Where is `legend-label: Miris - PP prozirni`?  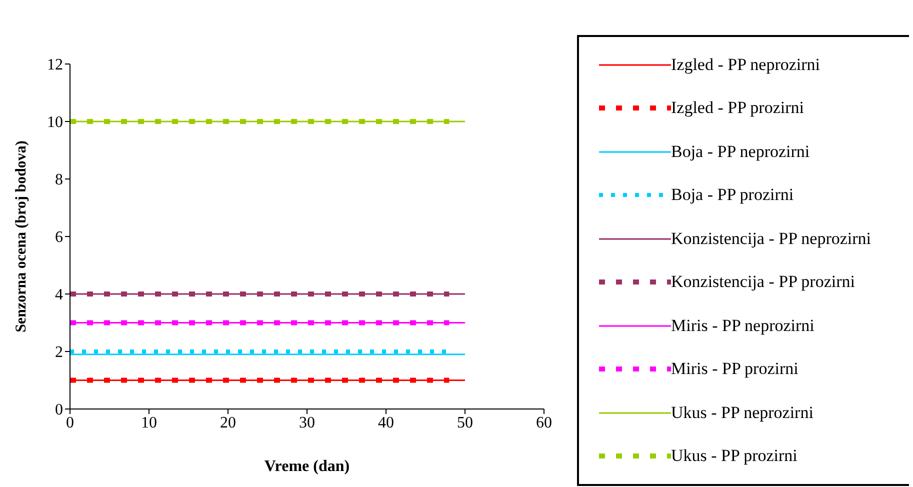 legend-label: Miris - PP prozirni is located at coordinates (734, 369).